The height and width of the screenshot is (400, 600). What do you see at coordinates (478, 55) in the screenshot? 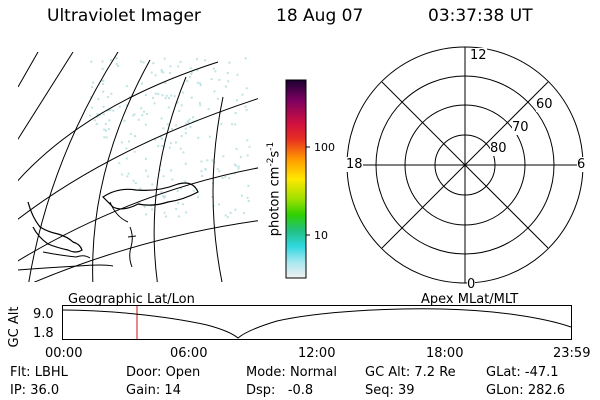
I see `mlt-label-12: 12` at bounding box center [478, 55].